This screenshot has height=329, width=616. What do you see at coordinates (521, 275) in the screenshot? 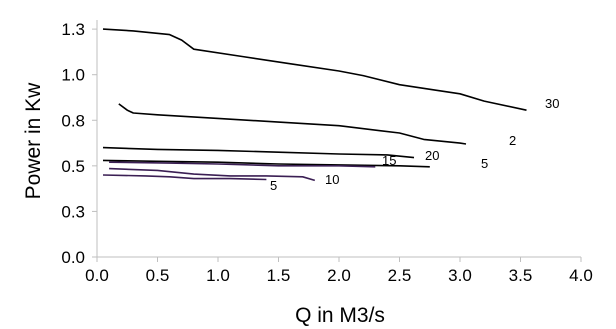
I see `x-tick-label: 3.5` at bounding box center [521, 275].